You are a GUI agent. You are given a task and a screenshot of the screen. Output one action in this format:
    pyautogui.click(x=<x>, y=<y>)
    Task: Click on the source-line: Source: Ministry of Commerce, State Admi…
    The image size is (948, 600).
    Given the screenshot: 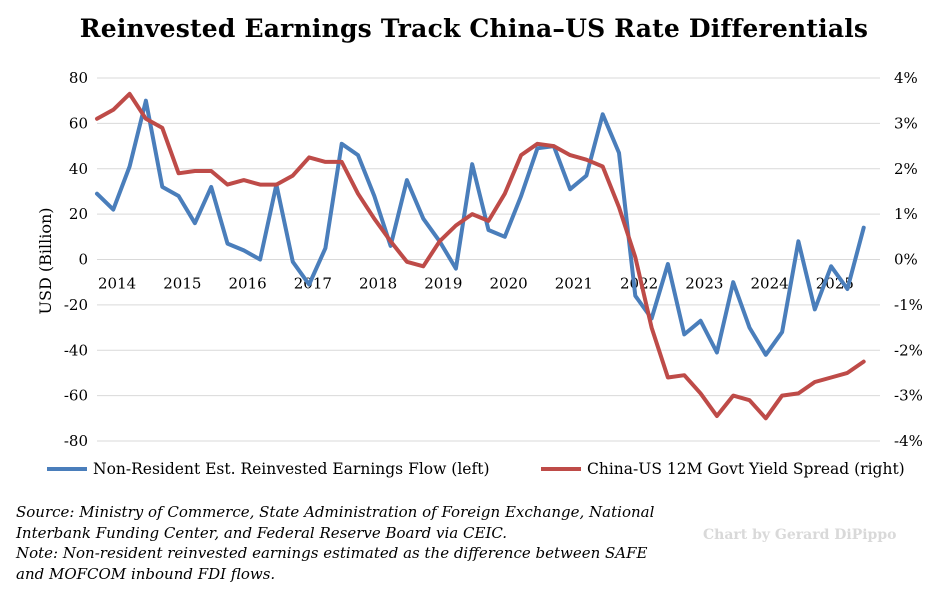 What is the action you would take?
    pyautogui.click(x=335, y=512)
    